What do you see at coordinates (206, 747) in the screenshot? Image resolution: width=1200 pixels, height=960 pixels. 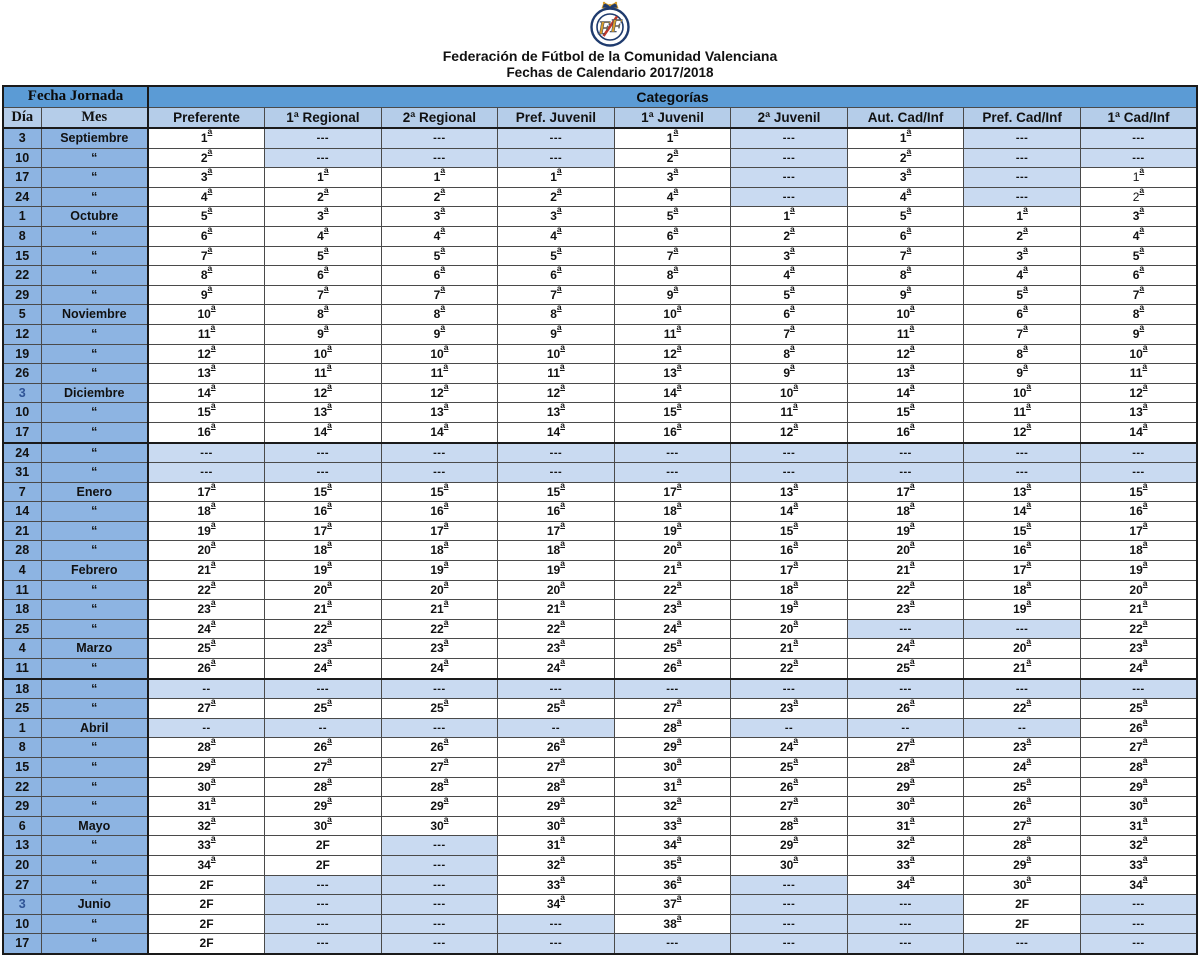 I see `jornada-cell: 28a` at bounding box center [206, 747].